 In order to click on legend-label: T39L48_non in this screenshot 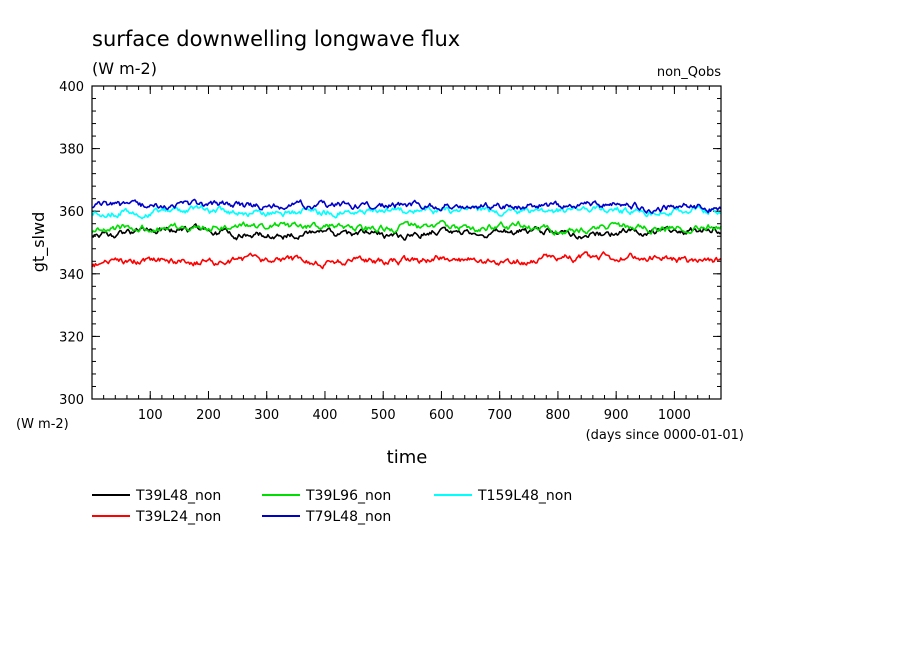, I will do `click(178, 496)`.